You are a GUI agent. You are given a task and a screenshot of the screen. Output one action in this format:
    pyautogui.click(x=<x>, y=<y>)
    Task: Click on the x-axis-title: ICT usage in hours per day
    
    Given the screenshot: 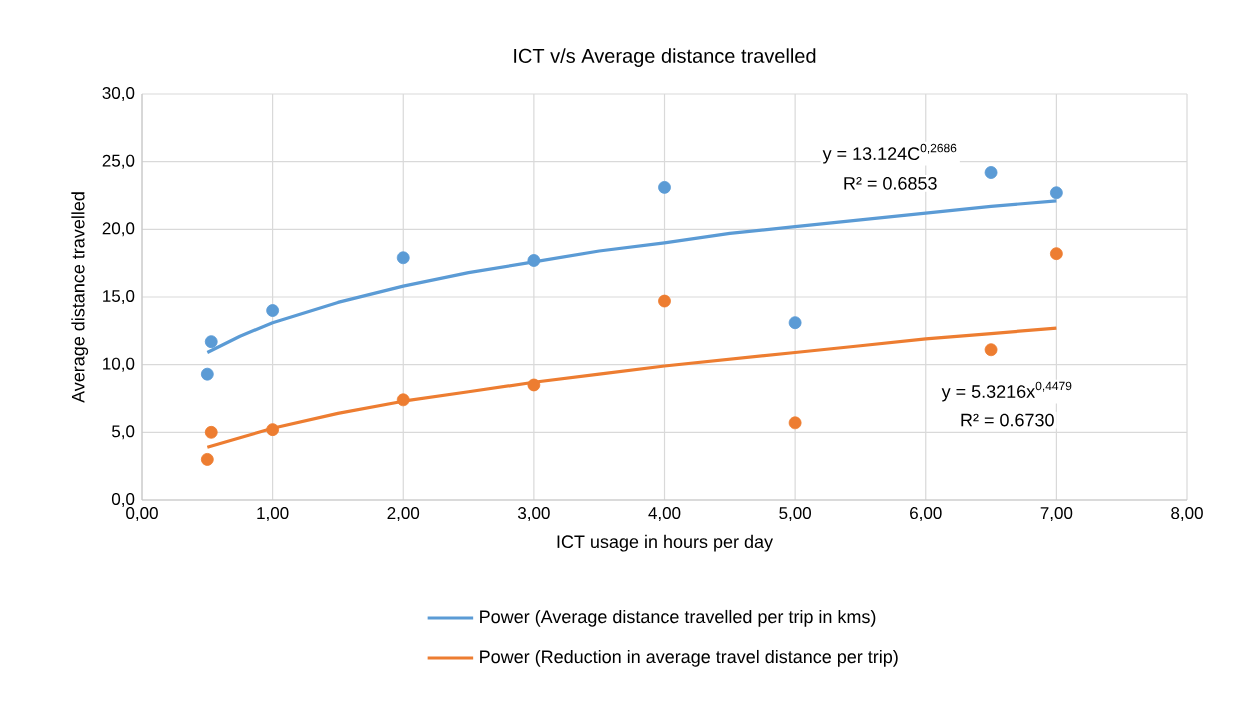 What is the action you would take?
    pyautogui.click(x=665, y=543)
    